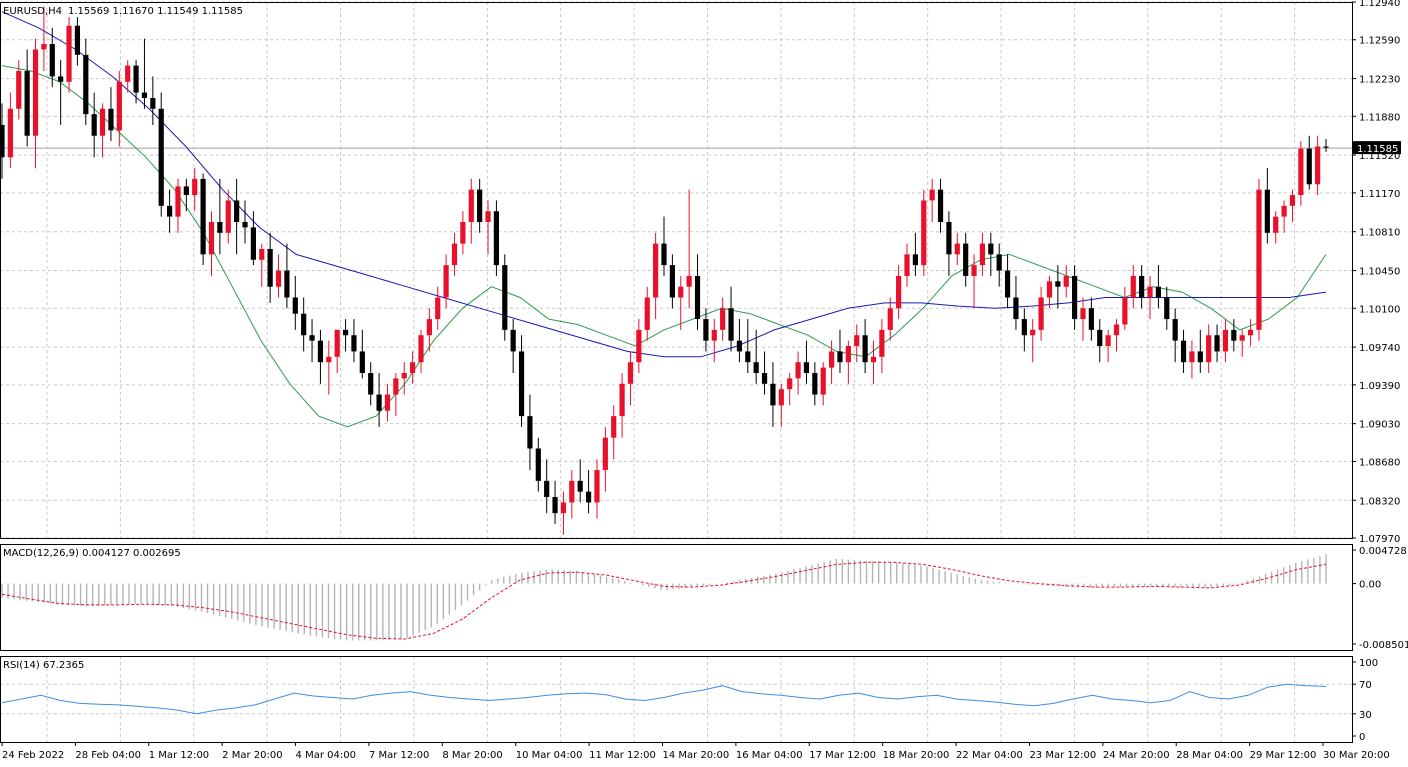 This screenshot has width=1408, height=767. I want to click on price-tick-label: 1.09390, so click(1379, 386).